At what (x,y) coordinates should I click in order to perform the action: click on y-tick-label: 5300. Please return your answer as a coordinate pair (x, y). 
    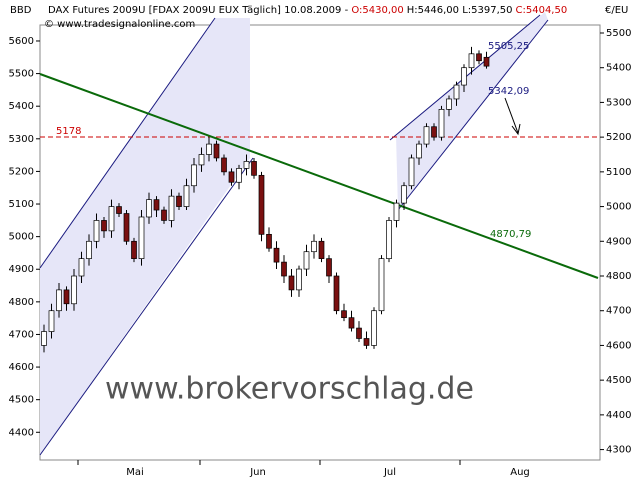
    Looking at the image, I should click on (618, 102).